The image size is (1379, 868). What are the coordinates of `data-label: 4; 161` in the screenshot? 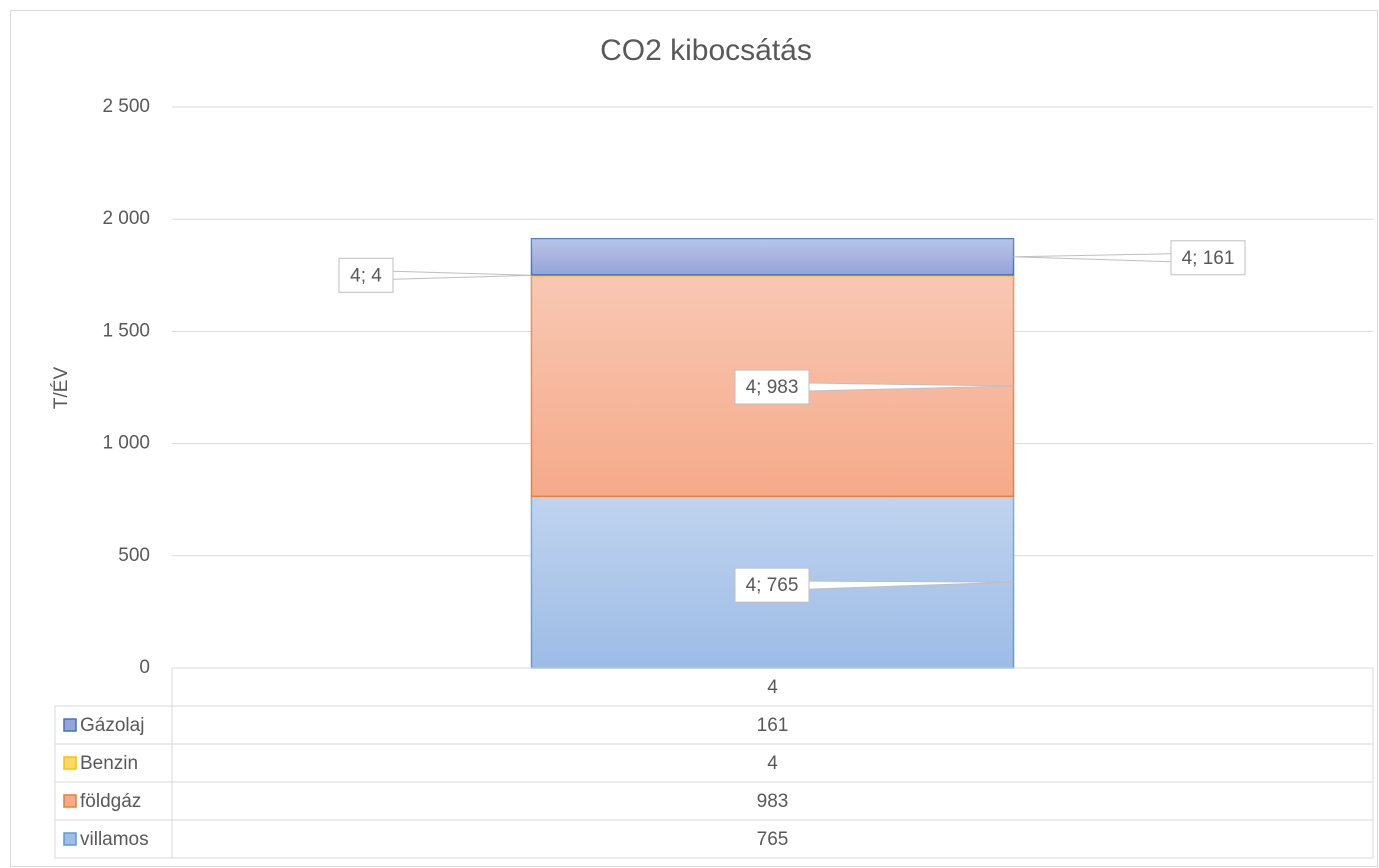 It's located at (1208, 258).